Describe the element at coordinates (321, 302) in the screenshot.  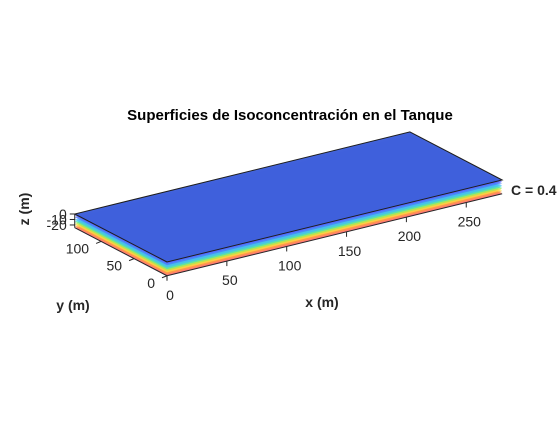
I see `x-axis-label: x (m)` at that location.